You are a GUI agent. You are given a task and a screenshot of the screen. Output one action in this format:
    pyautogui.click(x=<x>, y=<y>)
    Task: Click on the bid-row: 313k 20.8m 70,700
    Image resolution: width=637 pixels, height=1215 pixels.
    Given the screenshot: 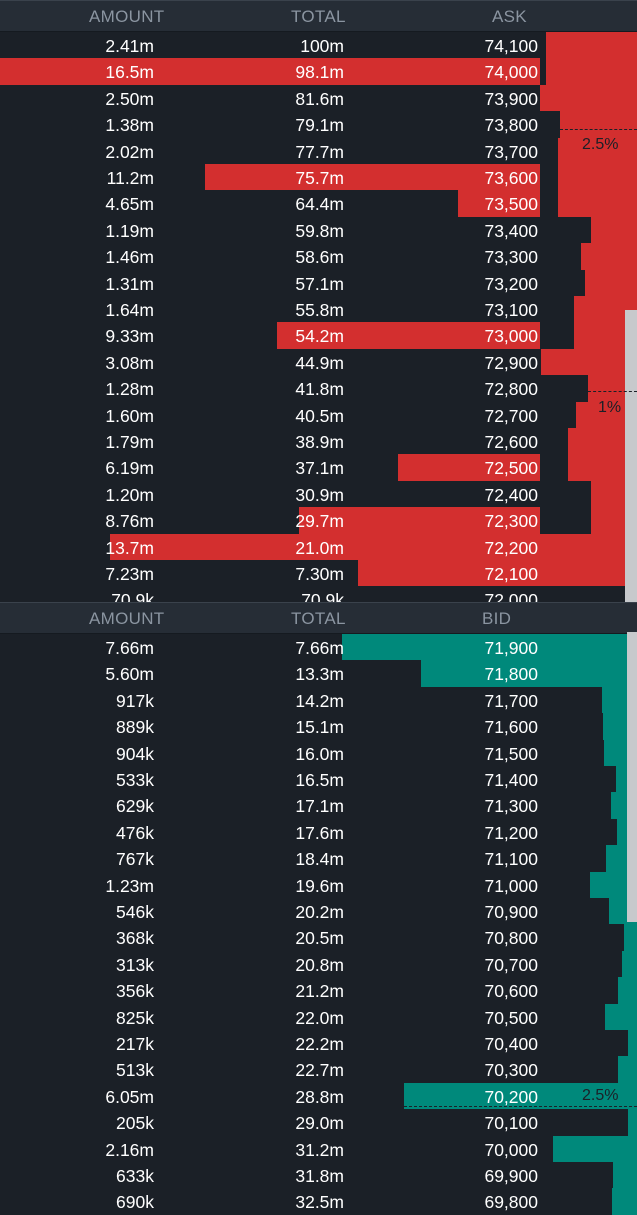 What is the action you would take?
    pyautogui.click(x=318, y=964)
    